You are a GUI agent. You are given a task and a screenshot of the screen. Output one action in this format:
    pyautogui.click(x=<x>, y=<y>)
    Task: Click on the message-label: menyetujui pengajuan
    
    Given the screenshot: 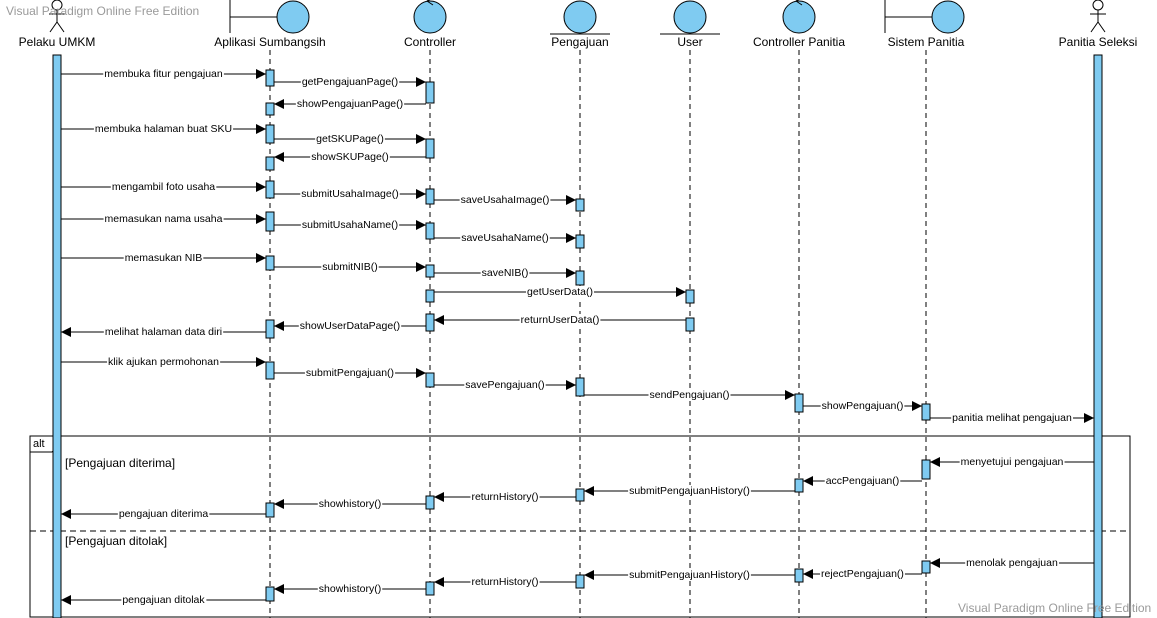 What is the action you would take?
    pyautogui.click(x=1012, y=462)
    